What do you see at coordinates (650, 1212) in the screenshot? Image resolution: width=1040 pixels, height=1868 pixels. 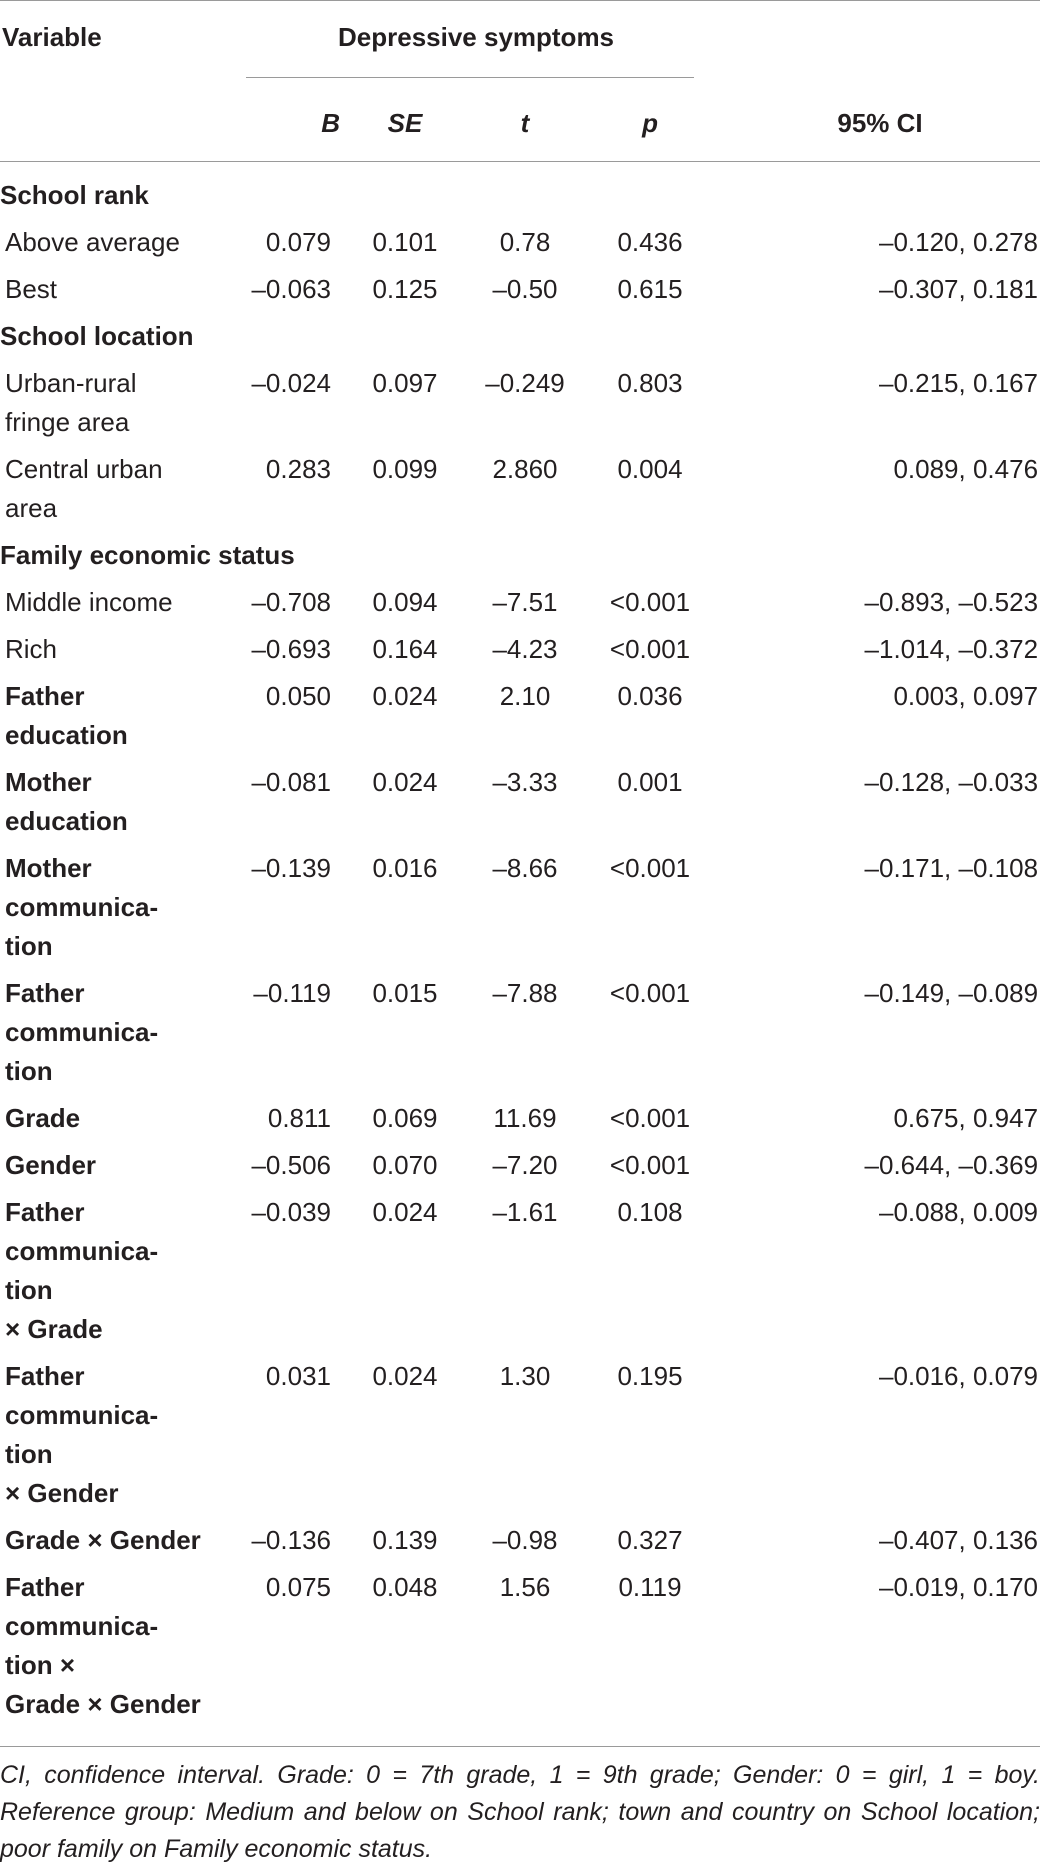 I see `cell: 0.108` at bounding box center [650, 1212].